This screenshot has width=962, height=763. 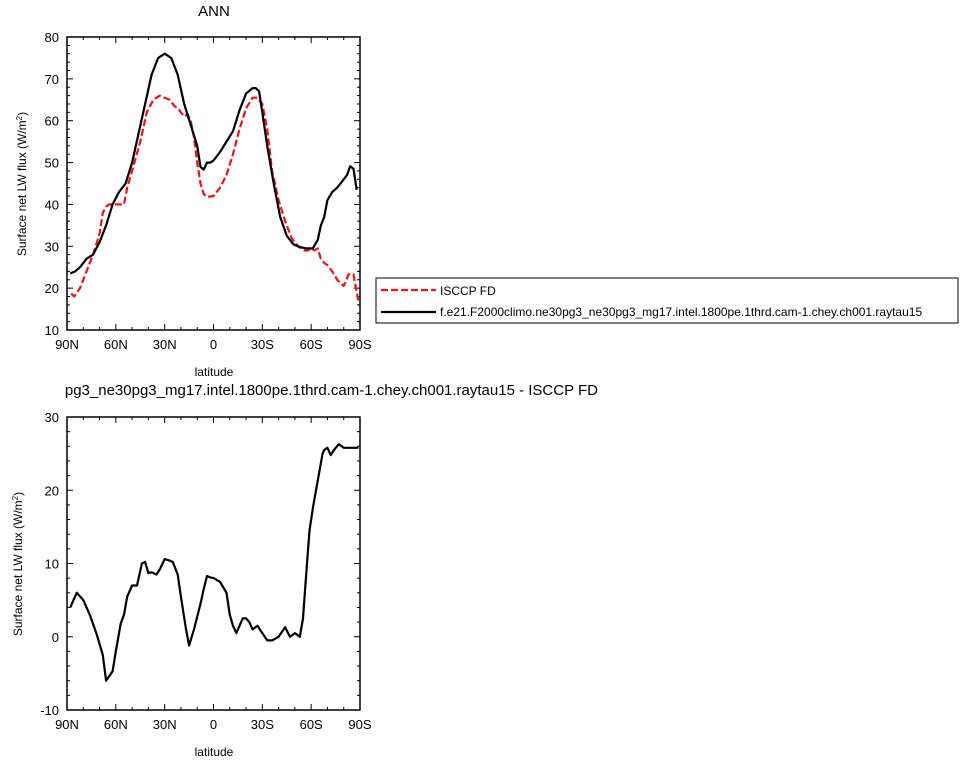 I want to click on top-plot-xtick-label: 60N, so click(x=116, y=344).